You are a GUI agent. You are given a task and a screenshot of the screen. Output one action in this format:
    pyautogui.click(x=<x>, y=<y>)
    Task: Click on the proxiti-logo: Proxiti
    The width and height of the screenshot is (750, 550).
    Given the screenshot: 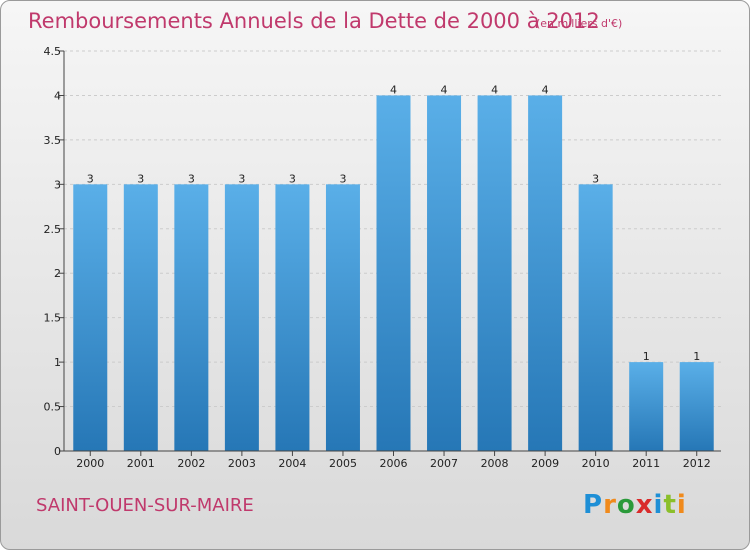 What is the action you would take?
    pyautogui.click(x=635, y=505)
    